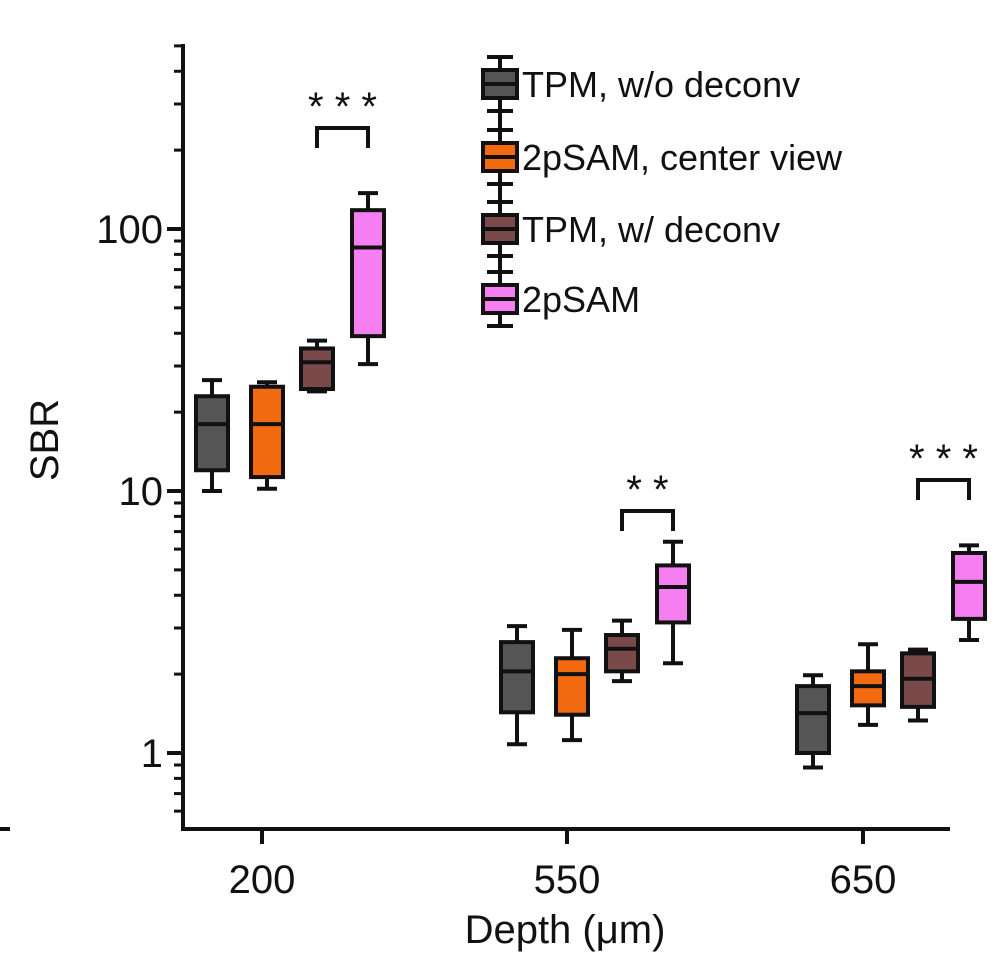  What do you see at coordinates (141, 492) in the screenshot?
I see `y-tick-label: 10` at bounding box center [141, 492].